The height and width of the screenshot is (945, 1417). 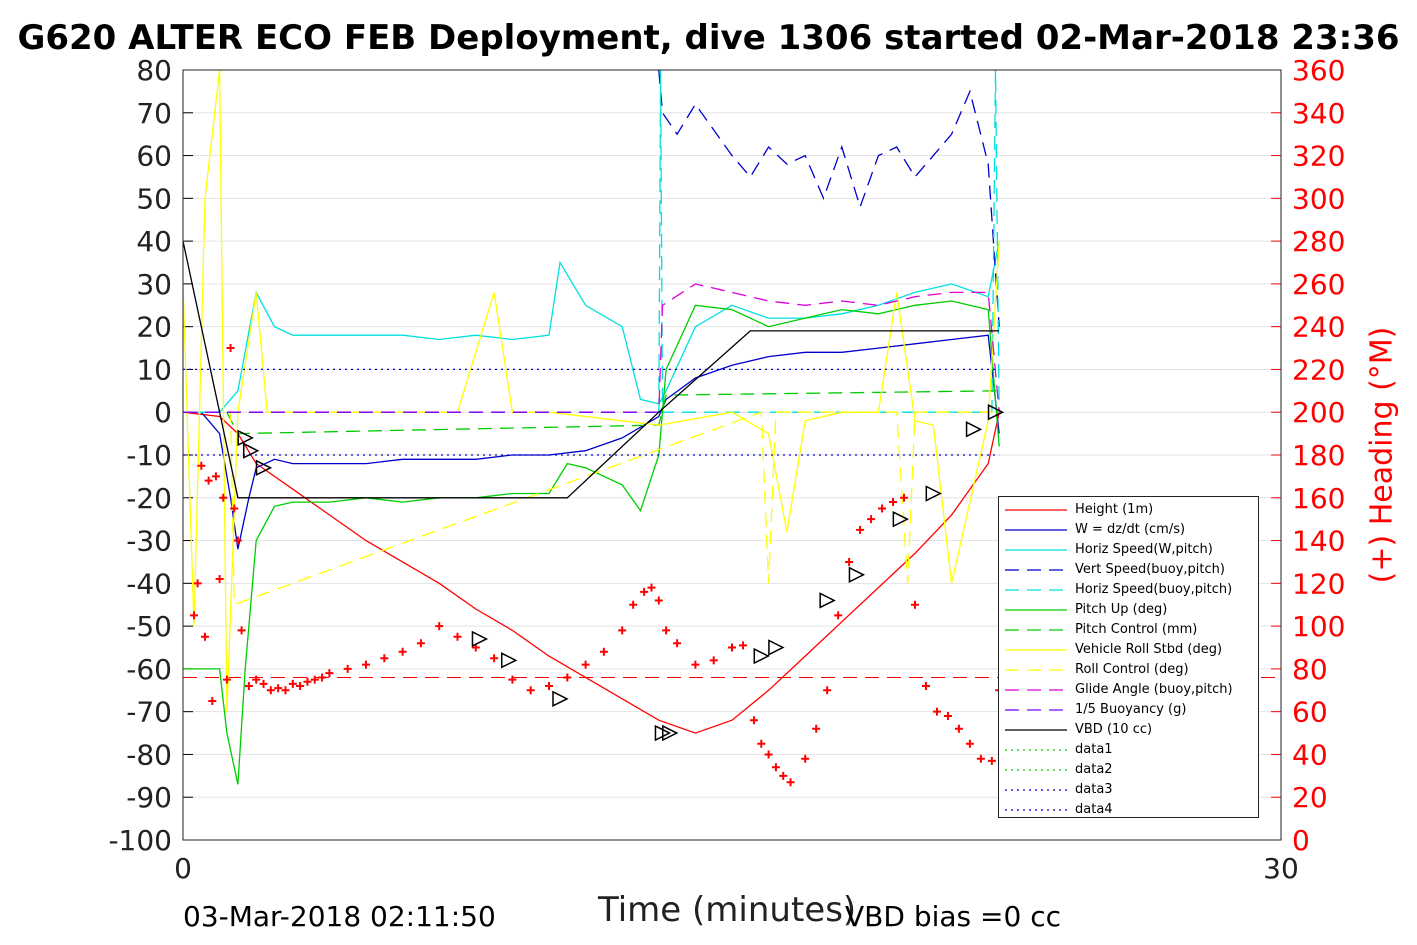 I want to click on legend-item: data4, so click(x=1129, y=810).